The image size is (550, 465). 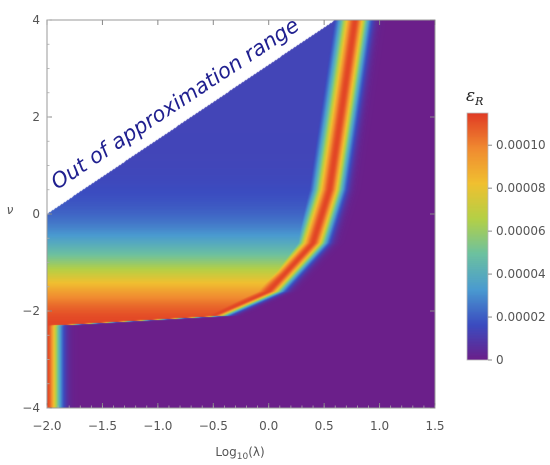 What do you see at coordinates (434, 426) in the screenshot?
I see `x-tick-label: 1.5` at bounding box center [434, 426].